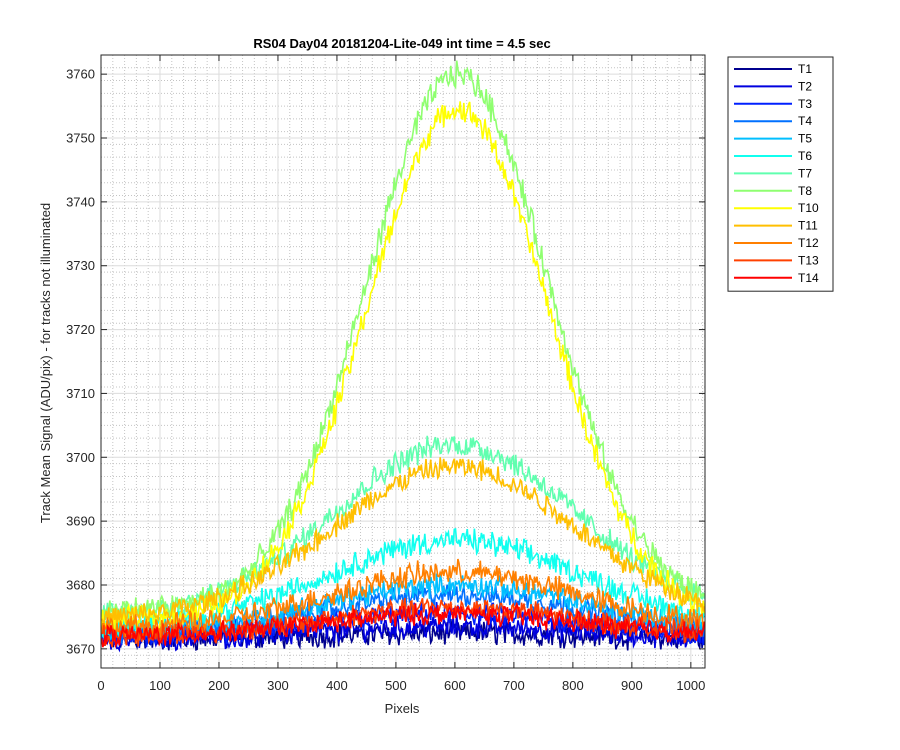 This screenshot has height=750, width=900. I want to click on legend-item: T1, so click(773, 69).